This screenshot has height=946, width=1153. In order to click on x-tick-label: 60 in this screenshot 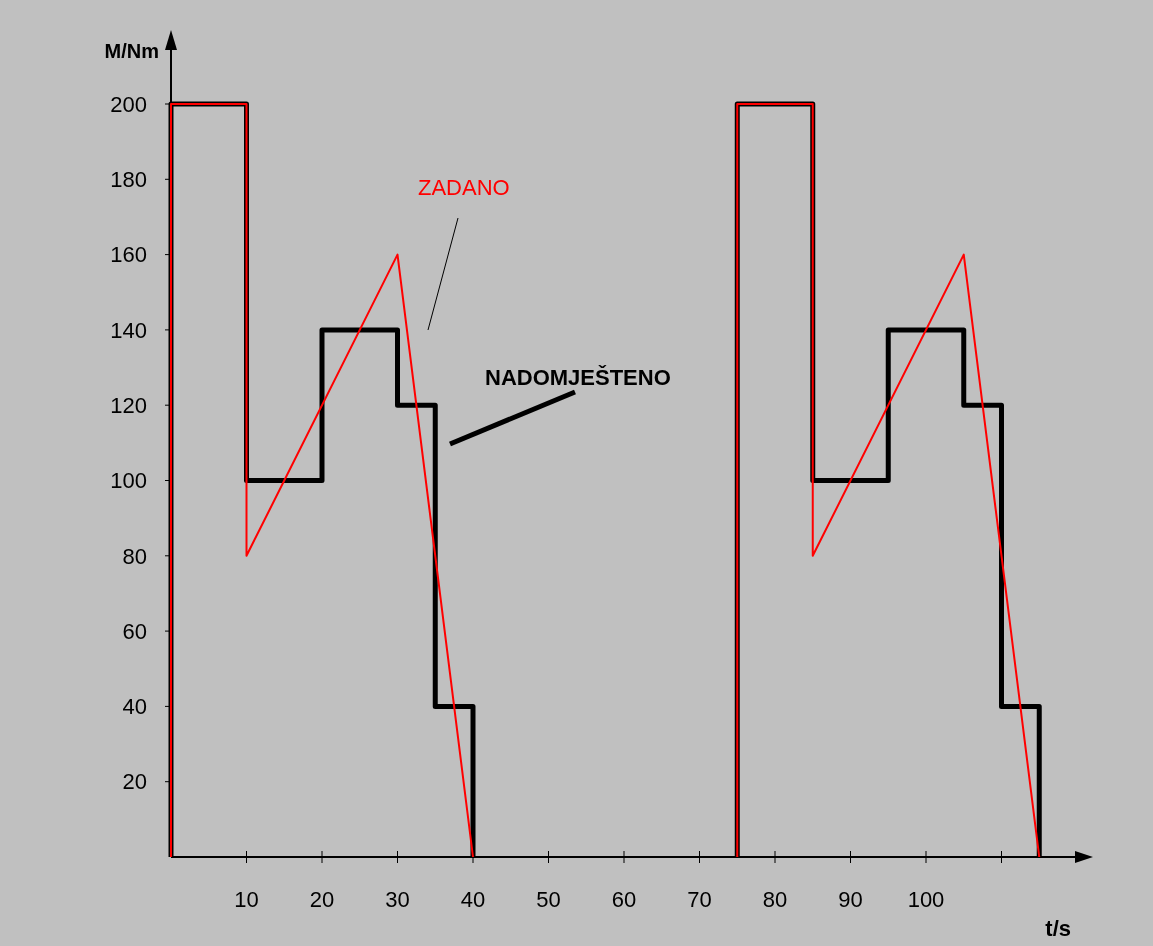, I will do `click(624, 899)`.